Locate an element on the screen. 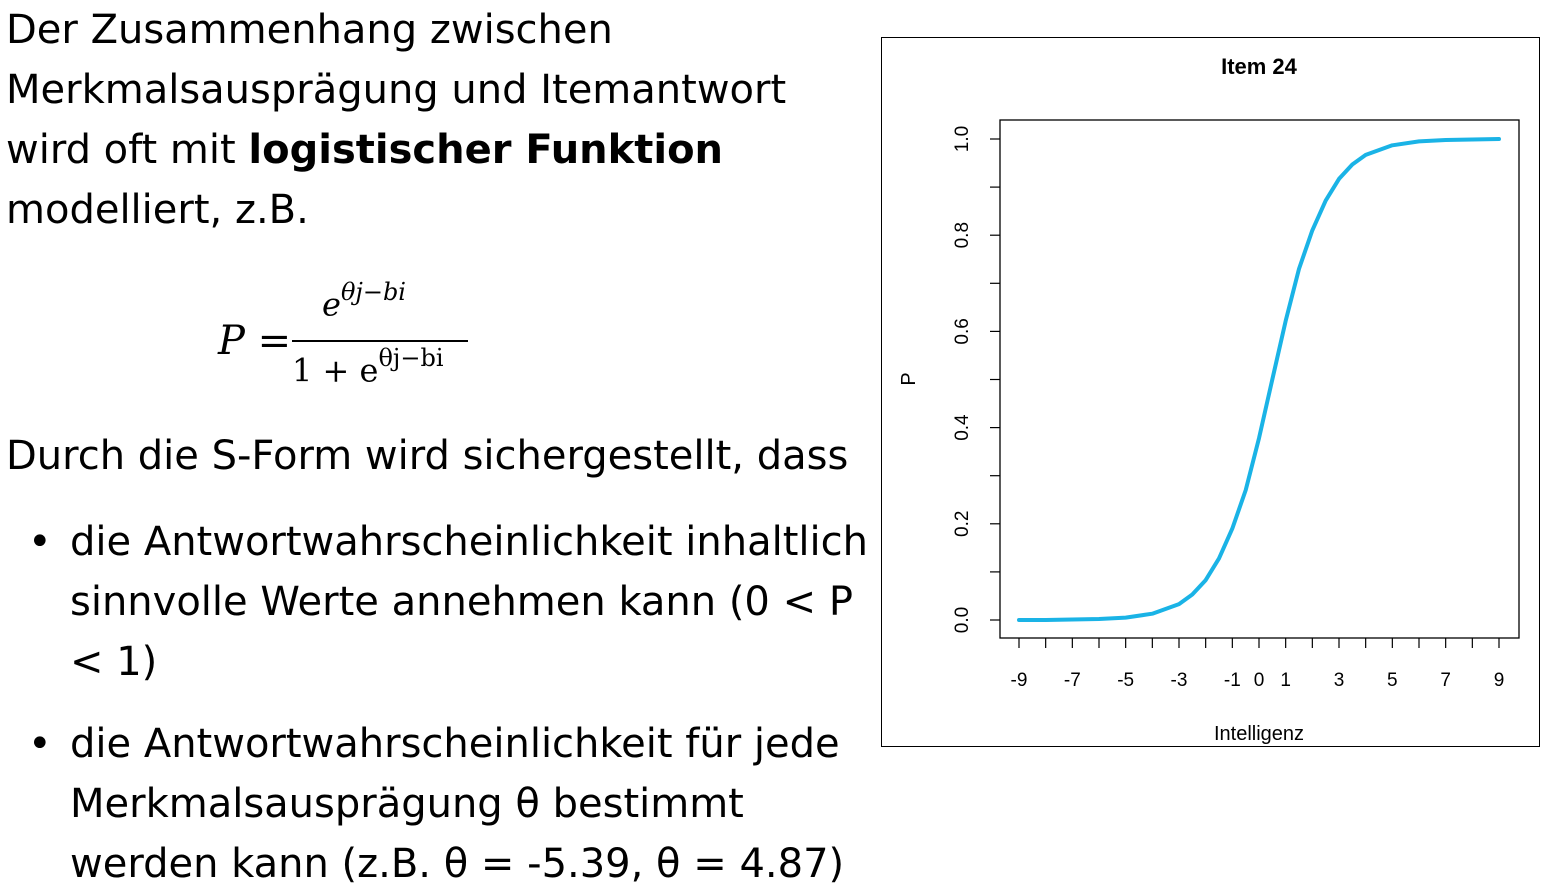 This screenshot has height=895, width=1557. x-tick-label: 7 is located at coordinates (1445, 680).